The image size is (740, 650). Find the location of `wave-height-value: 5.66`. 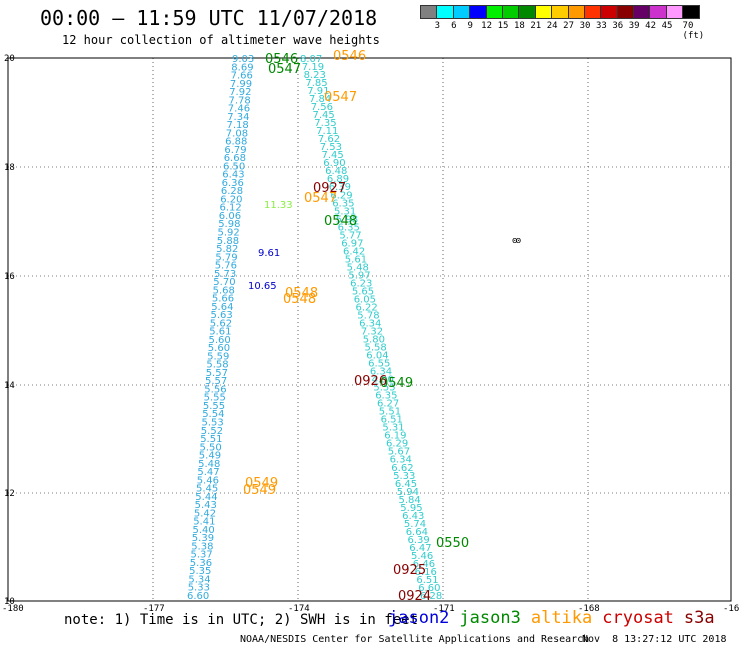

wave-height-value: 5.66 is located at coordinates (223, 299).